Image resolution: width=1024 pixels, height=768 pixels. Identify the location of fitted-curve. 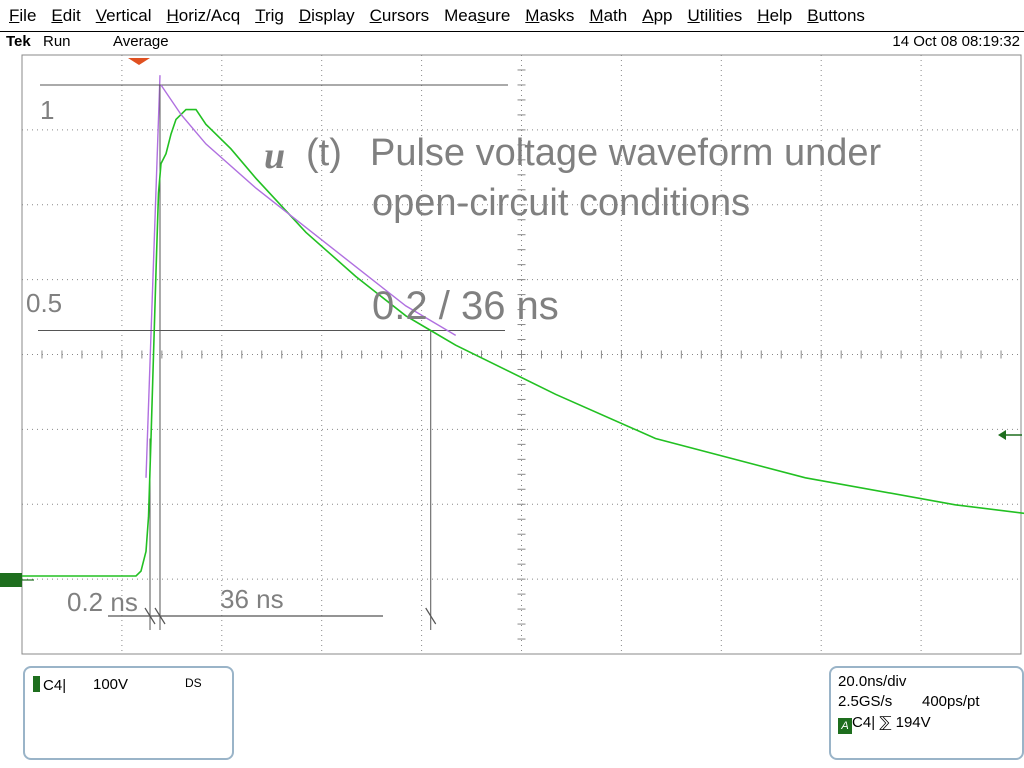
(308, 210).